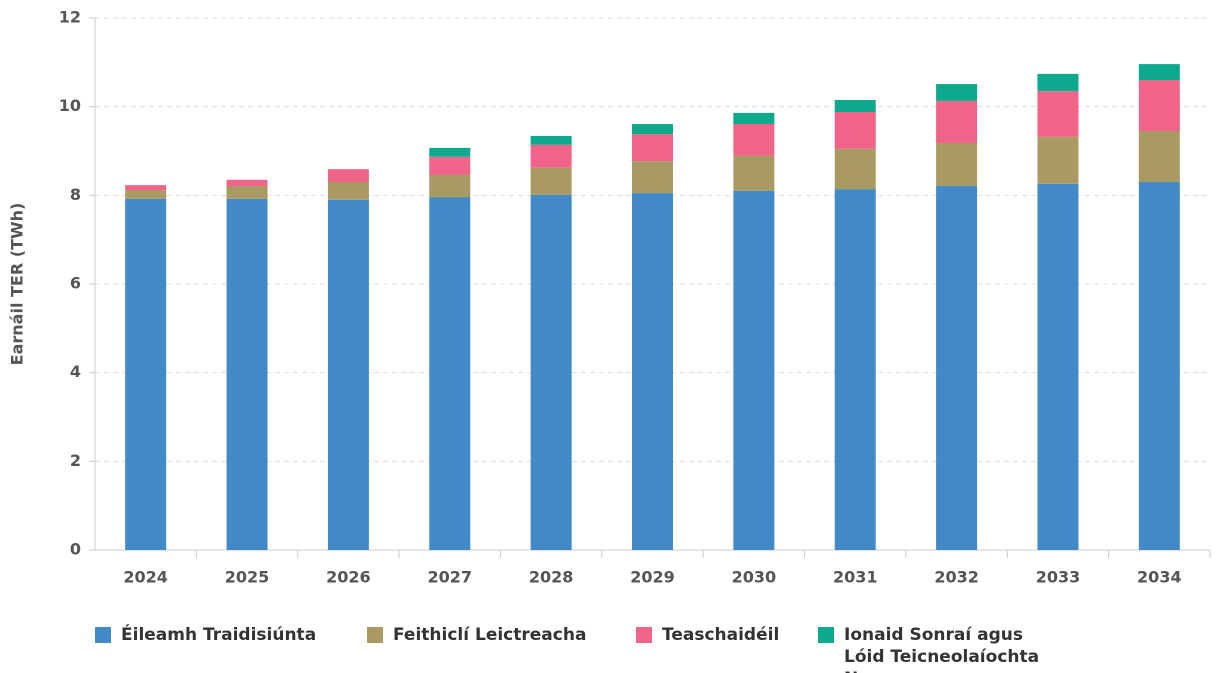  I want to click on y-tick-label: 6, so click(75, 283).